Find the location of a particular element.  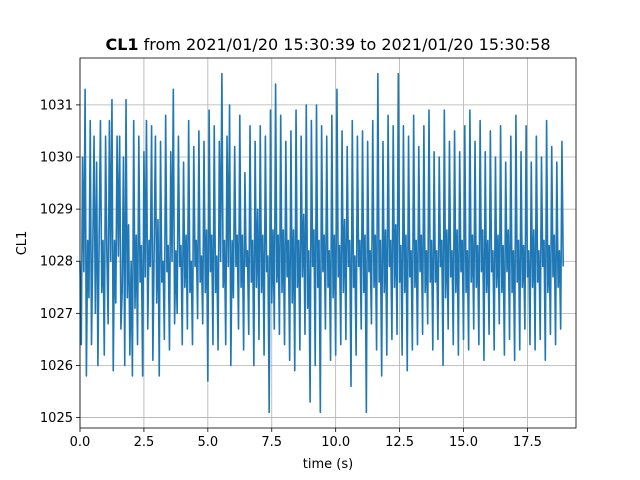

y-axis-label: CL1 is located at coordinates (22, 243).